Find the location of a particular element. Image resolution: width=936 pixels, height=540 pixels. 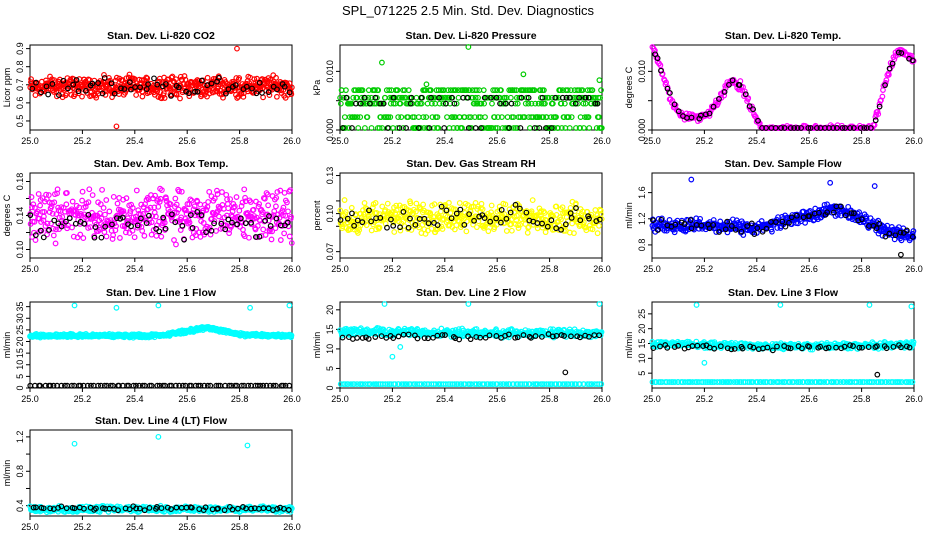

x-tick-label: 25.8 is located at coordinates (862, 399).